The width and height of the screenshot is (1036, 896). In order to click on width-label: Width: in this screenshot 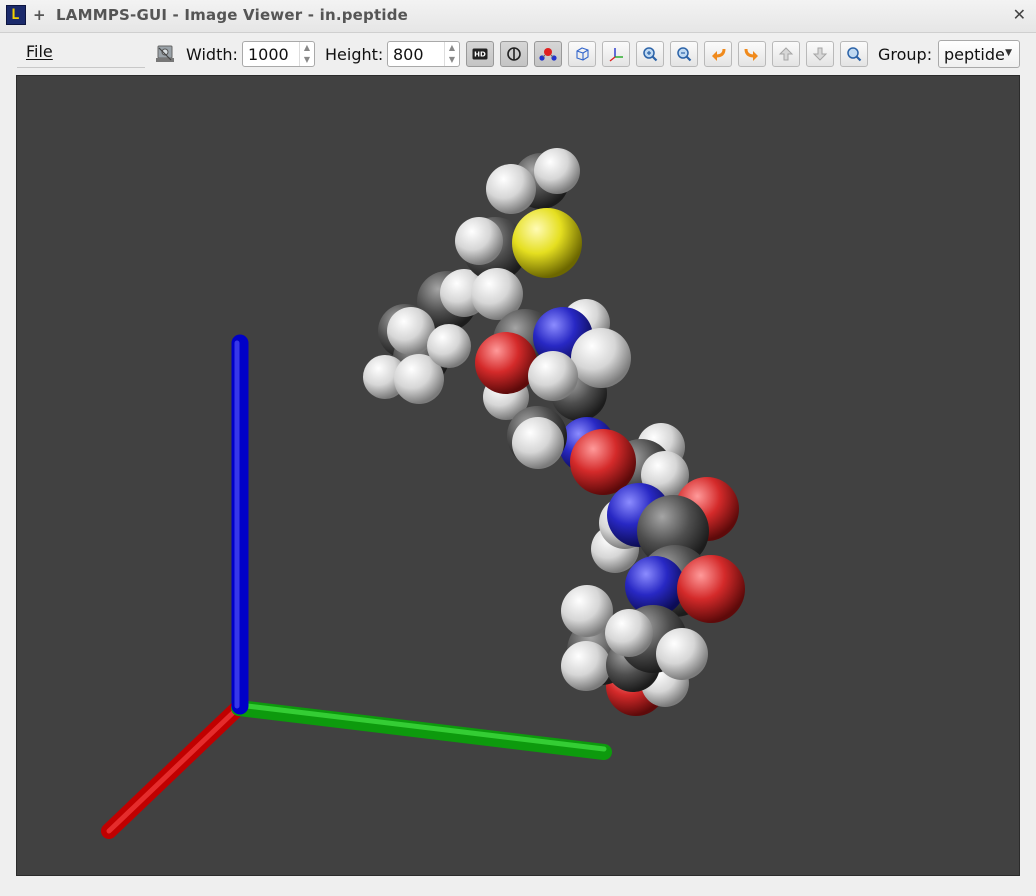, I will do `click(212, 54)`.